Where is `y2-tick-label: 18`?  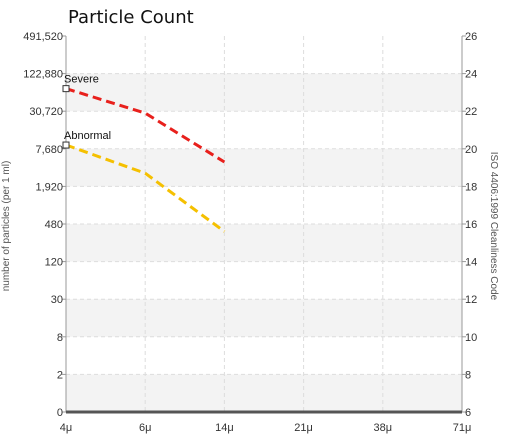 y2-tick-label: 18 is located at coordinates (471, 187).